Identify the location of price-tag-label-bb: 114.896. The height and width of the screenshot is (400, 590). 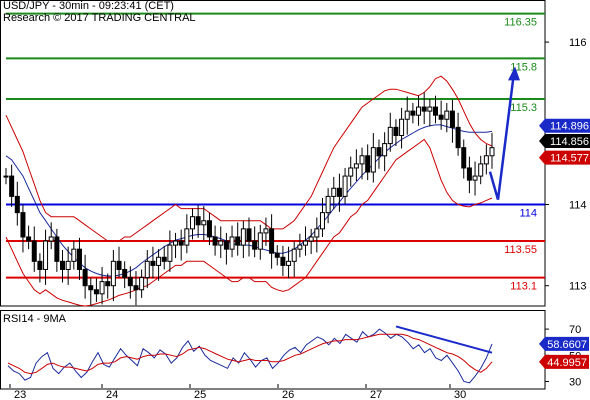
(569, 127).